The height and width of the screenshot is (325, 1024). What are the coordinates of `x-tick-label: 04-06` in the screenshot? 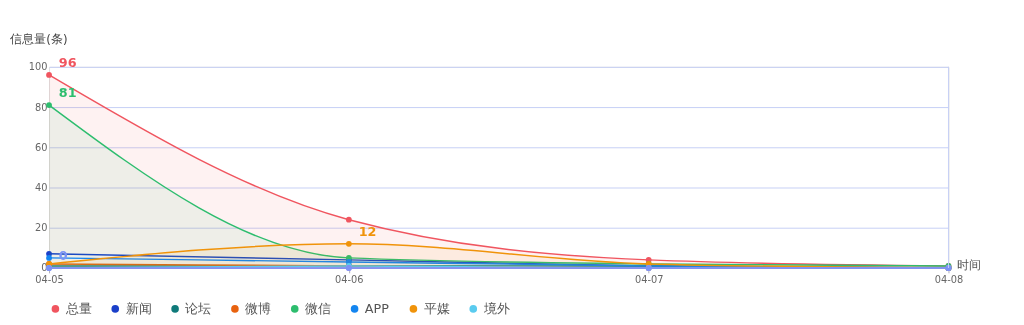 It's located at (349, 280).